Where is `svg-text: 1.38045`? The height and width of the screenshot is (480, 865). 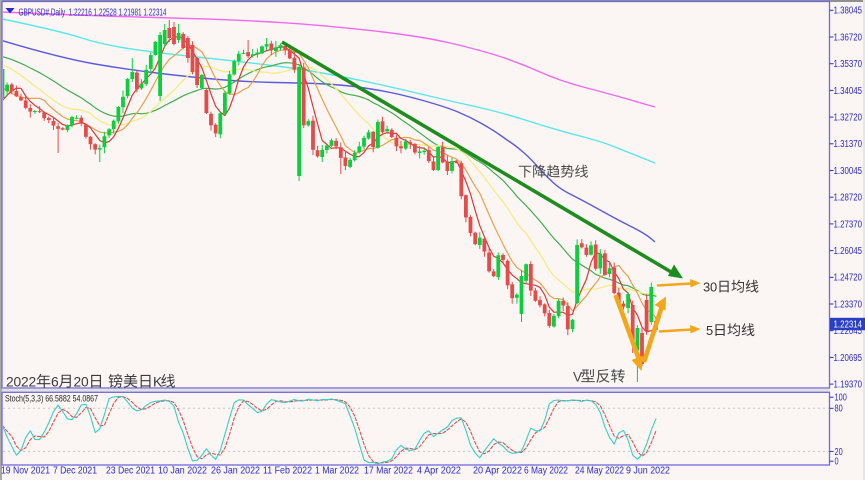
svg-text: 1.38045 is located at coordinates (848, 11).